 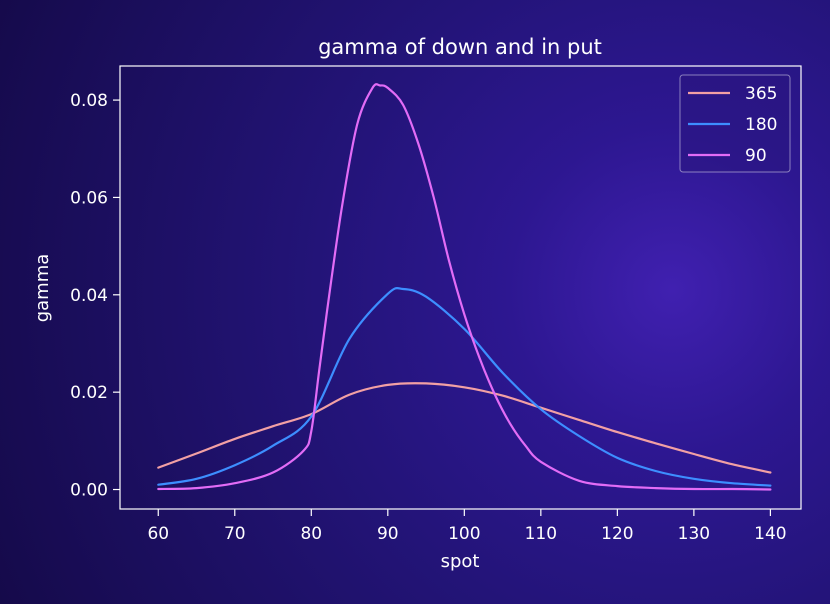 I want to click on y-axis-ticks: 0.00 0.02 0.04 0.06 0.08, so click(x=95, y=296).